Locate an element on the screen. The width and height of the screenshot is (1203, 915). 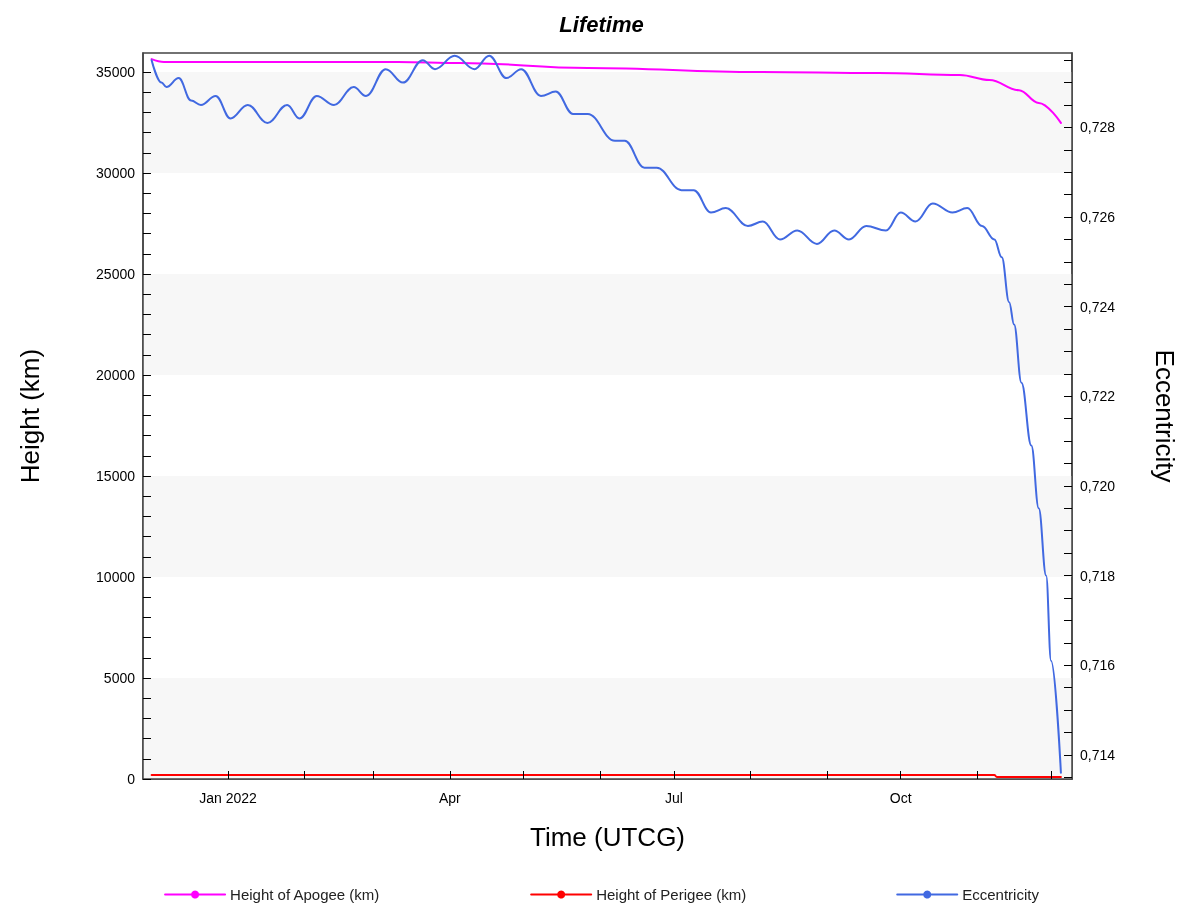
legend-label: Eccentricity is located at coordinates (1001, 894).